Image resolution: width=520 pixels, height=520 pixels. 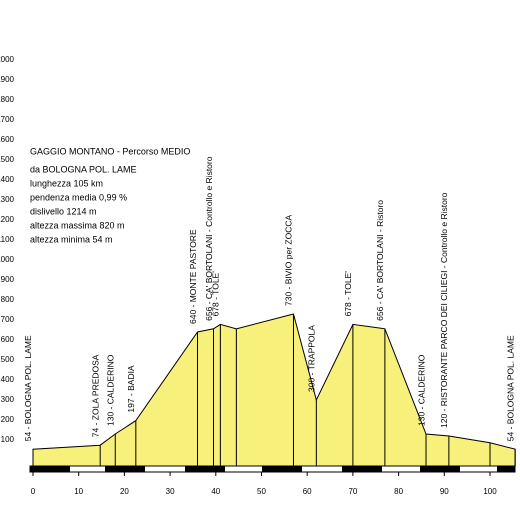 What do you see at coordinates (7, 79) in the screenshot?
I see `y-tick-label: 1900` at bounding box center [7, 79].